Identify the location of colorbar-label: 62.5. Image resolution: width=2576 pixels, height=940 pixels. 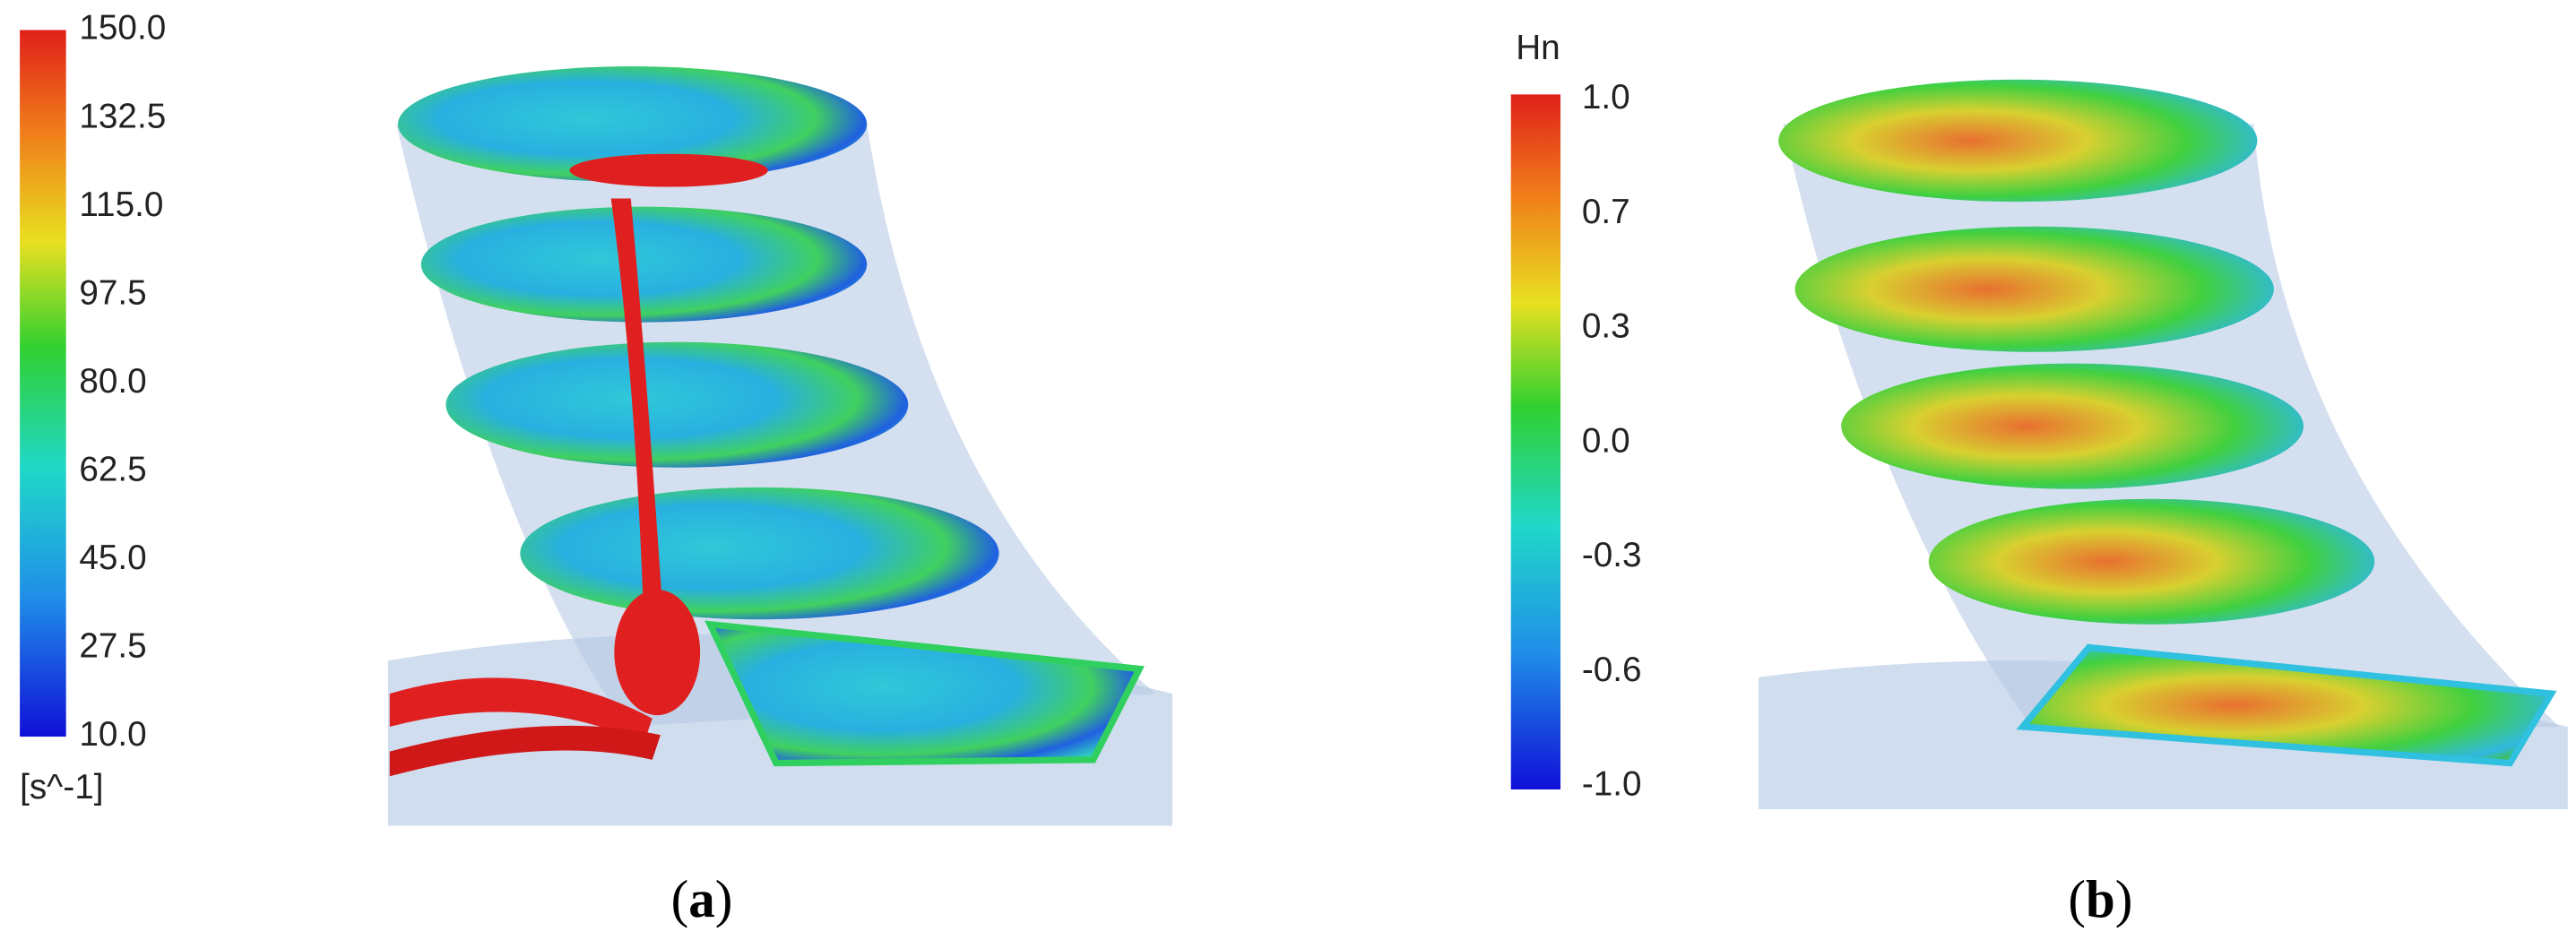
(112, 470).